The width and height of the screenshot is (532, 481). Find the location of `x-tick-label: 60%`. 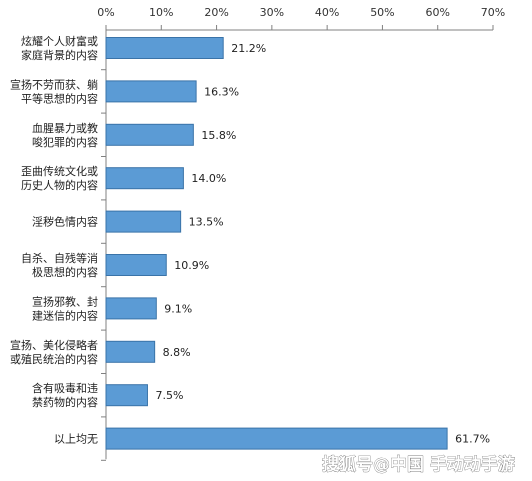

x-tick-label: 60% is located at coordinates (437, 12).